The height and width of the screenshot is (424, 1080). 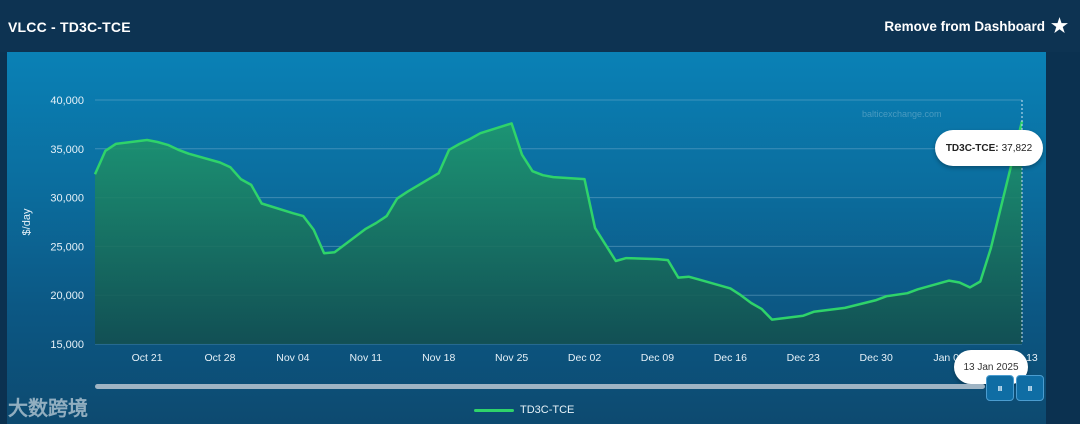 What do you see at coordinates (69, 27) in the screenshot?
I see `chart-title: VLCC - TD3C-TCE` at bounding box center [69, 27].